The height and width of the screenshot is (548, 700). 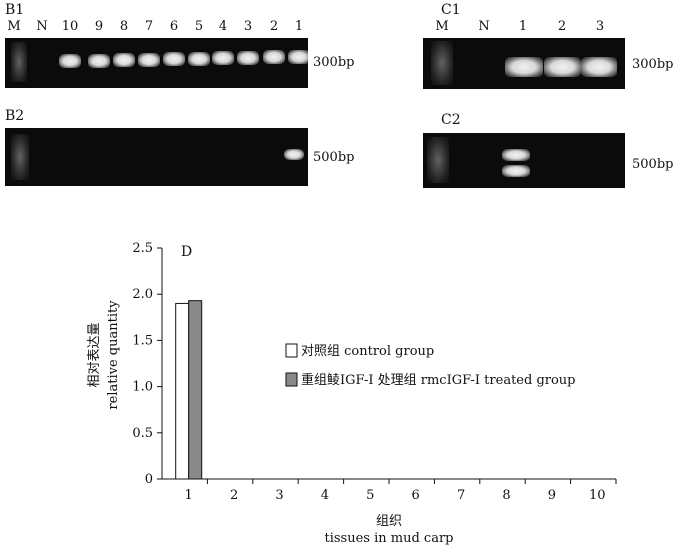 What do you see at coordinates (461, 495) in the screenshot?
I see `x-tick-label: 7` at bounding box center [461, 495].